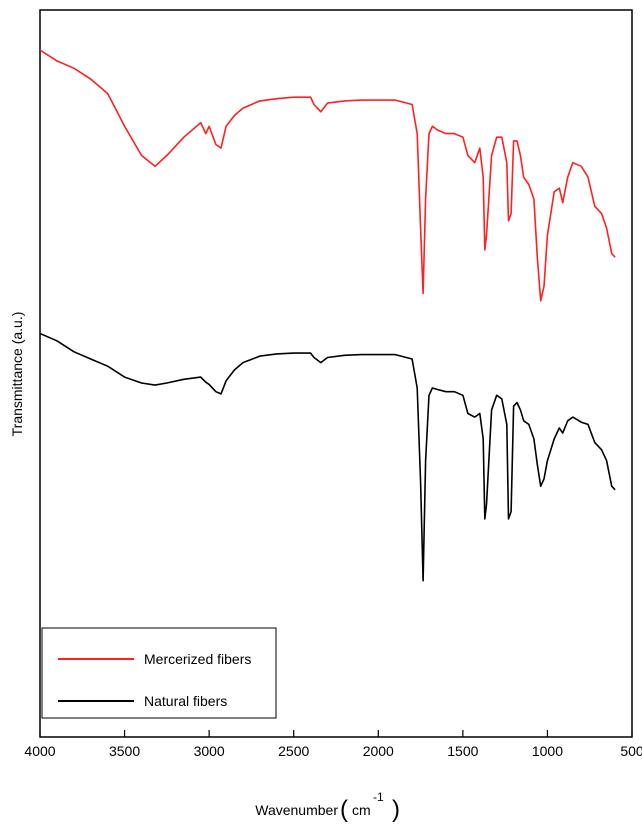  I want to click on x-tick-label: 3000, so click(209, 751).